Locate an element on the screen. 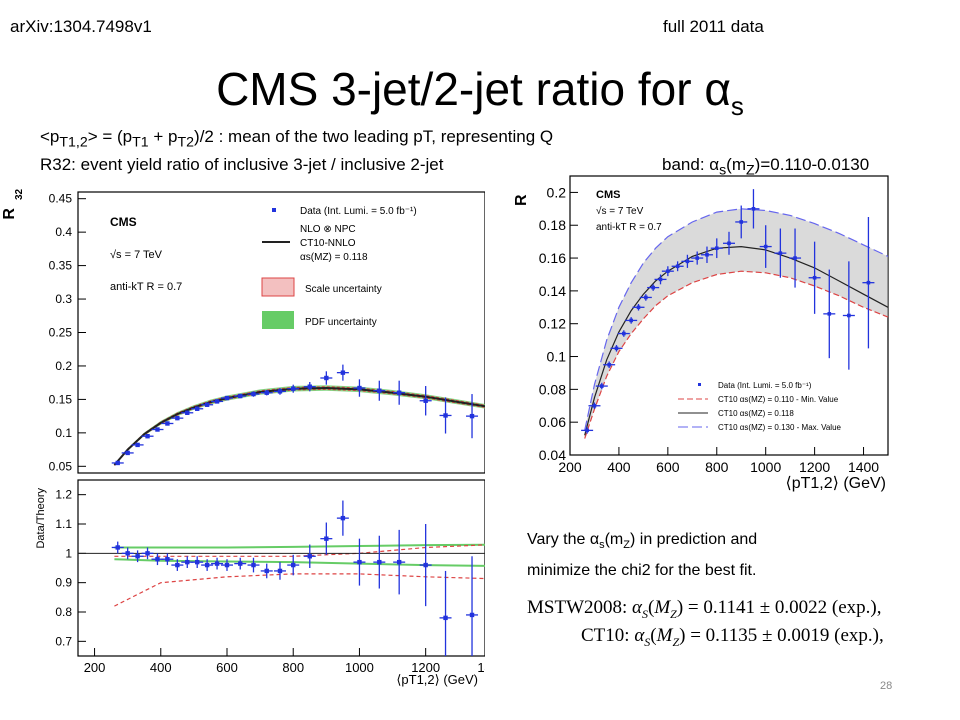 The width and height of the screenshot is (960, 720). right-legend-data: Data (Int. Lumi. = 5.0 fb⁻¹) is located at coordinates (765, 385).